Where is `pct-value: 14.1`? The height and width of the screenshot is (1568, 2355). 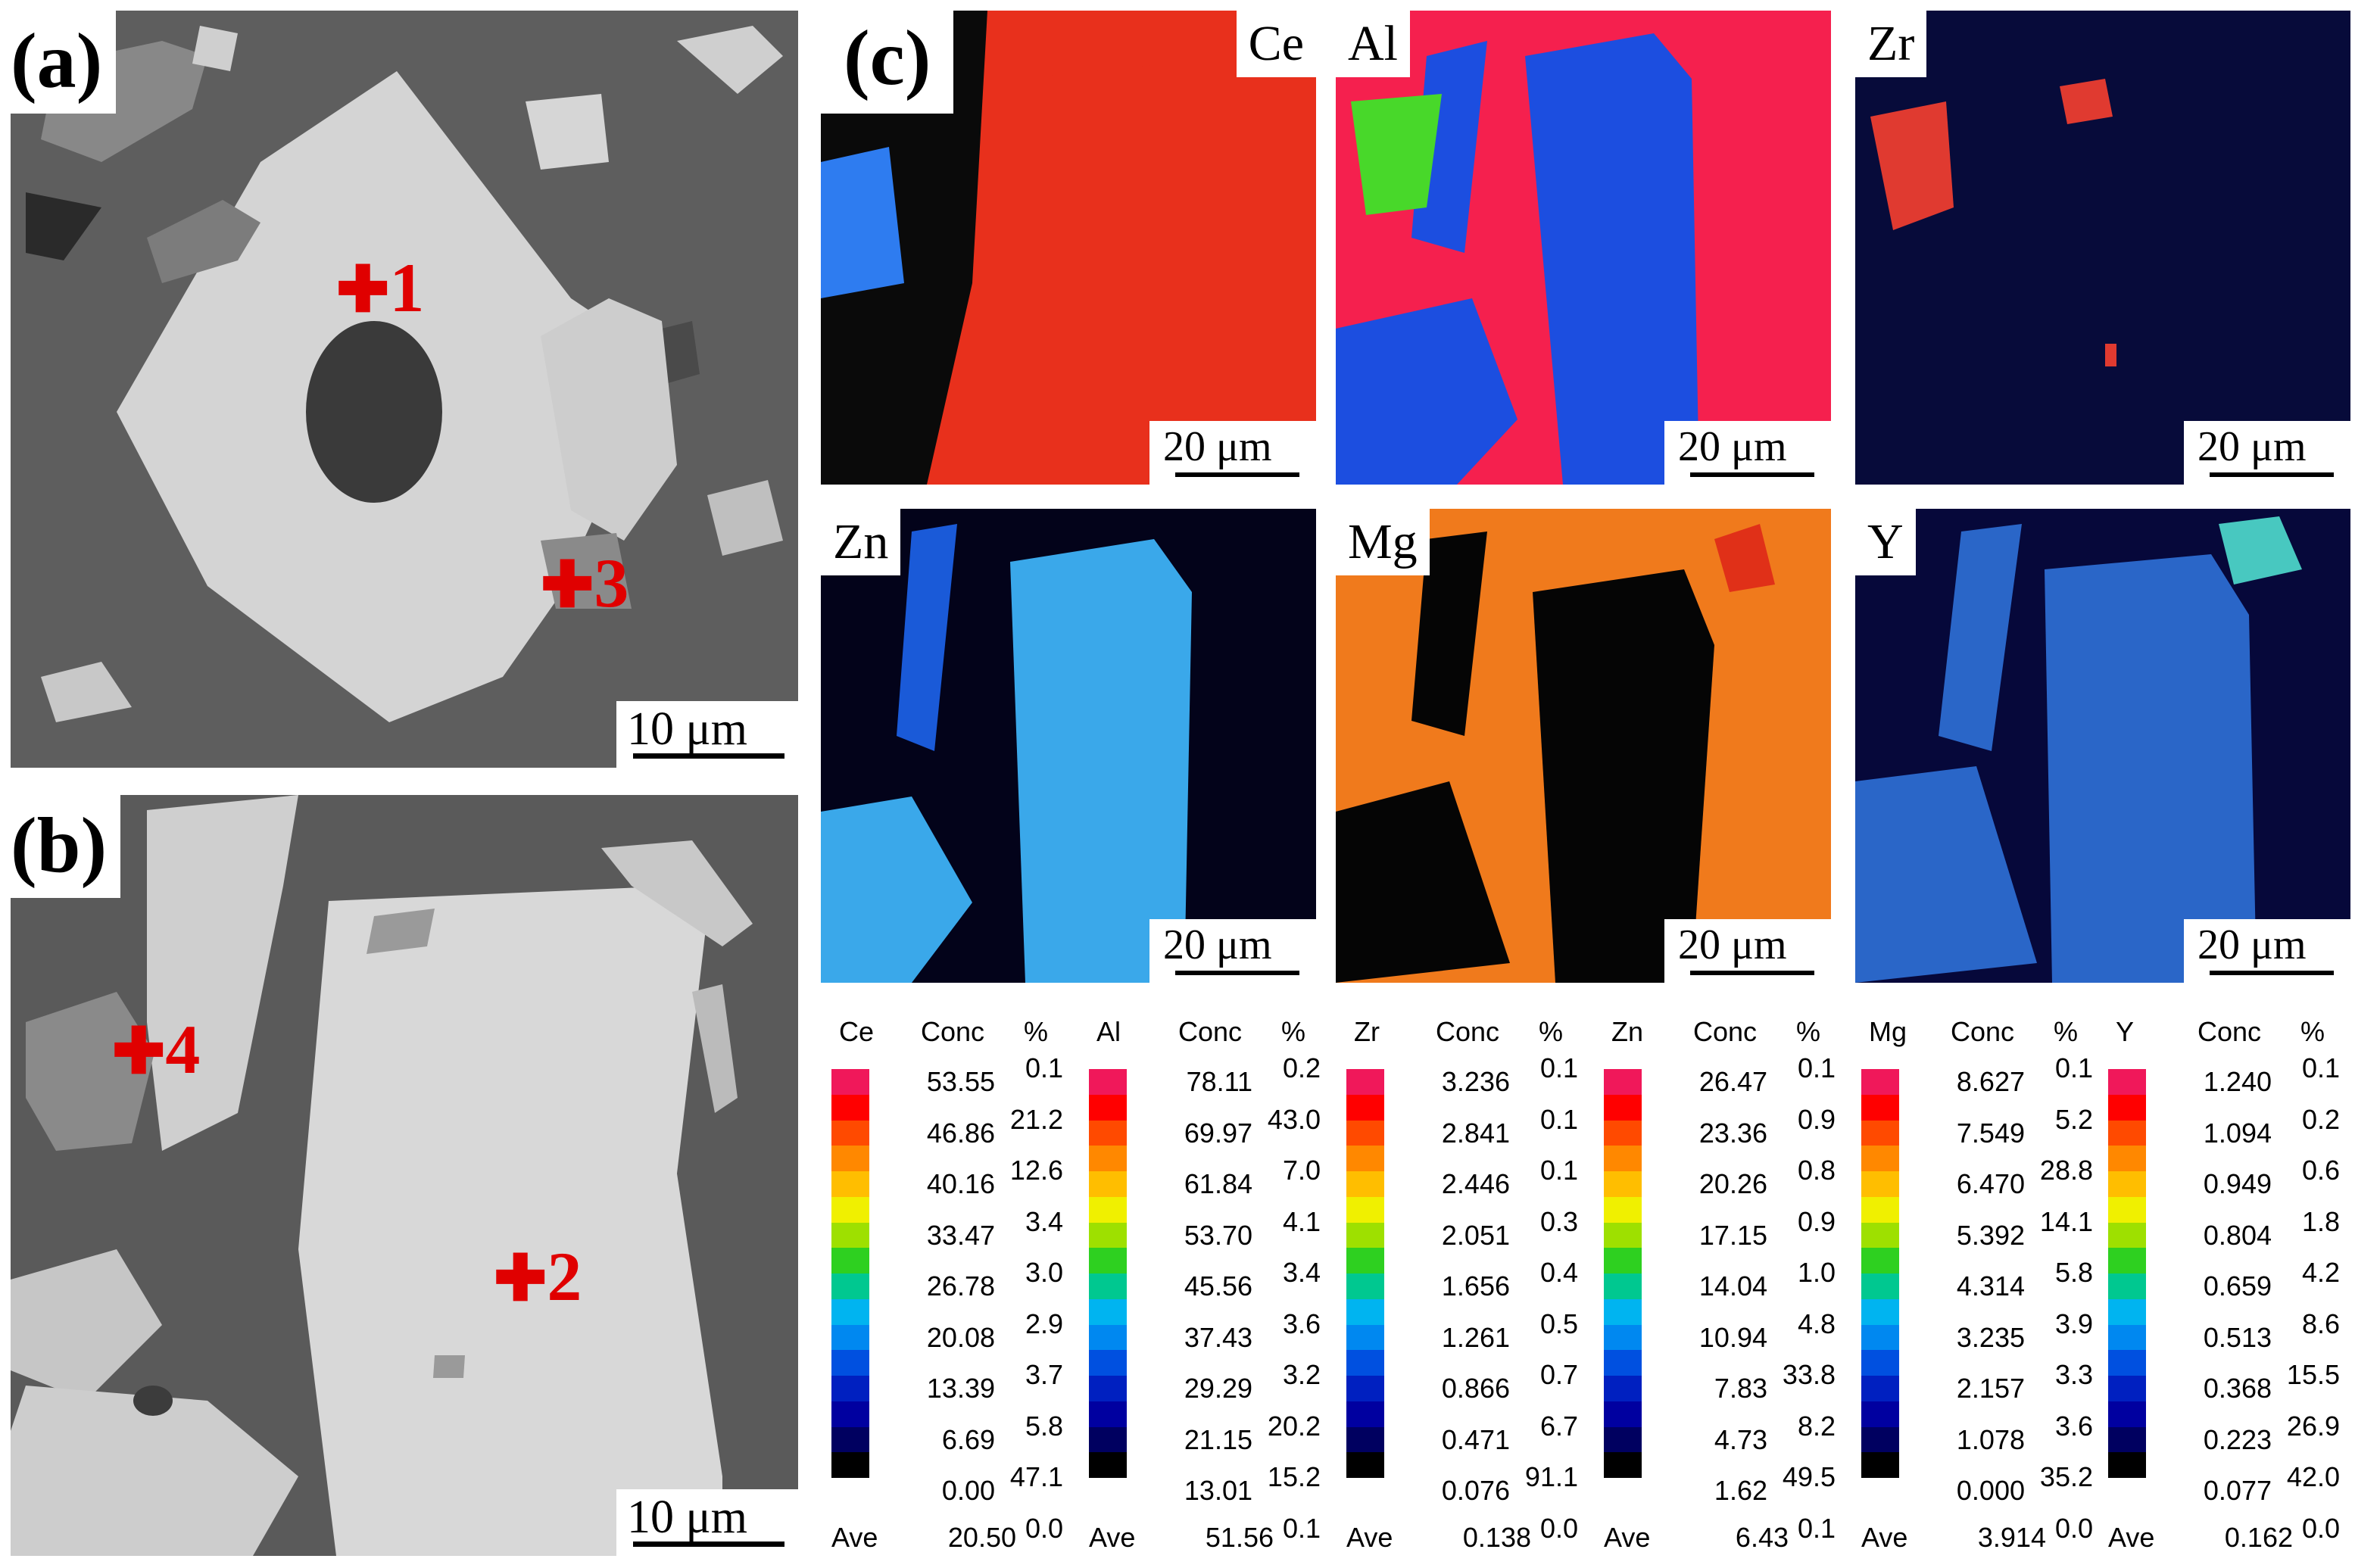 pct-value: 14.1 is located at coordinates (2066, 1221).